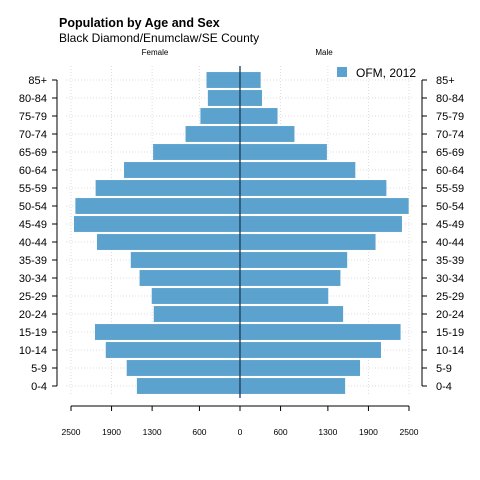 The image size is (480, 480). Describe the element at coordinates (450, 225) in the screenshot. I see `right-category-label: 45-49` at that location.